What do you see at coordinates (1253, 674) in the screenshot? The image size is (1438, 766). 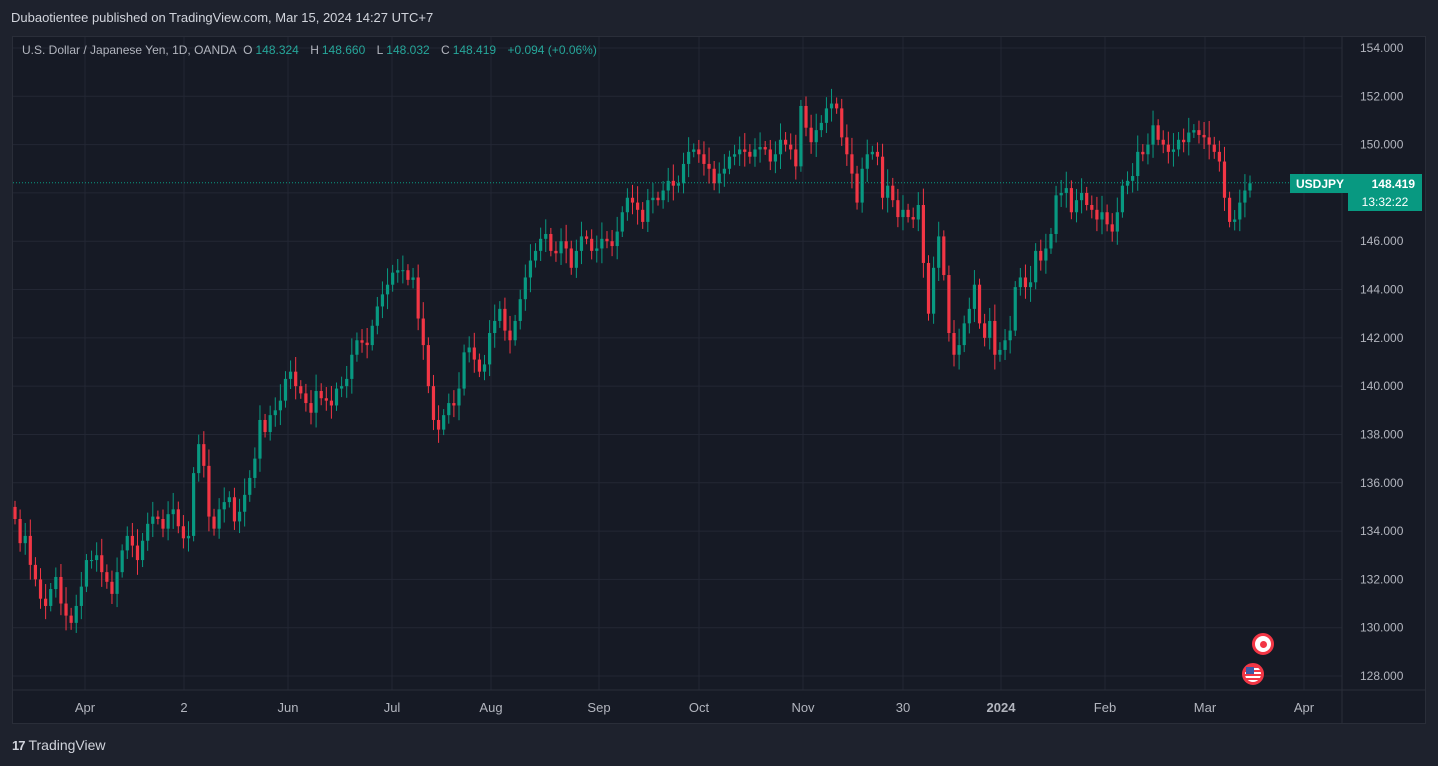 I see `us-flag-icon` at bounding box center [1253, 674].